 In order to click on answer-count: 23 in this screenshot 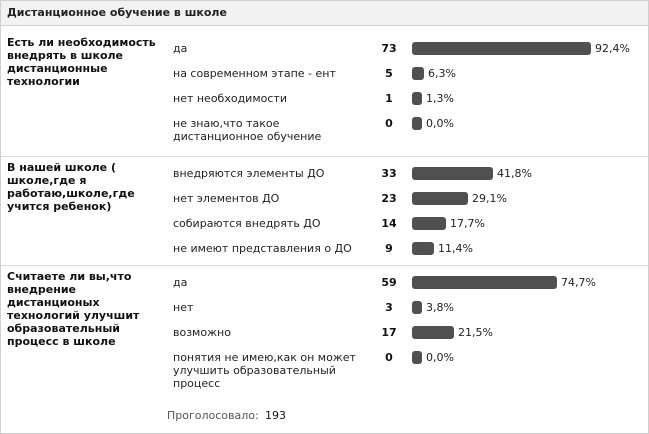, I will do `click(389, 198)`.